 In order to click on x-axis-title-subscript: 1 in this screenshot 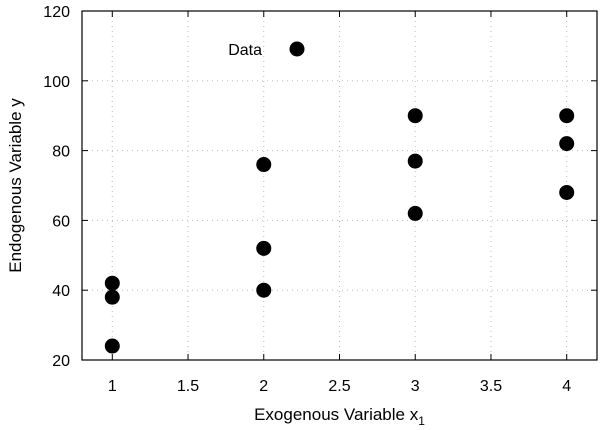, I will do `click(421, 421)`.